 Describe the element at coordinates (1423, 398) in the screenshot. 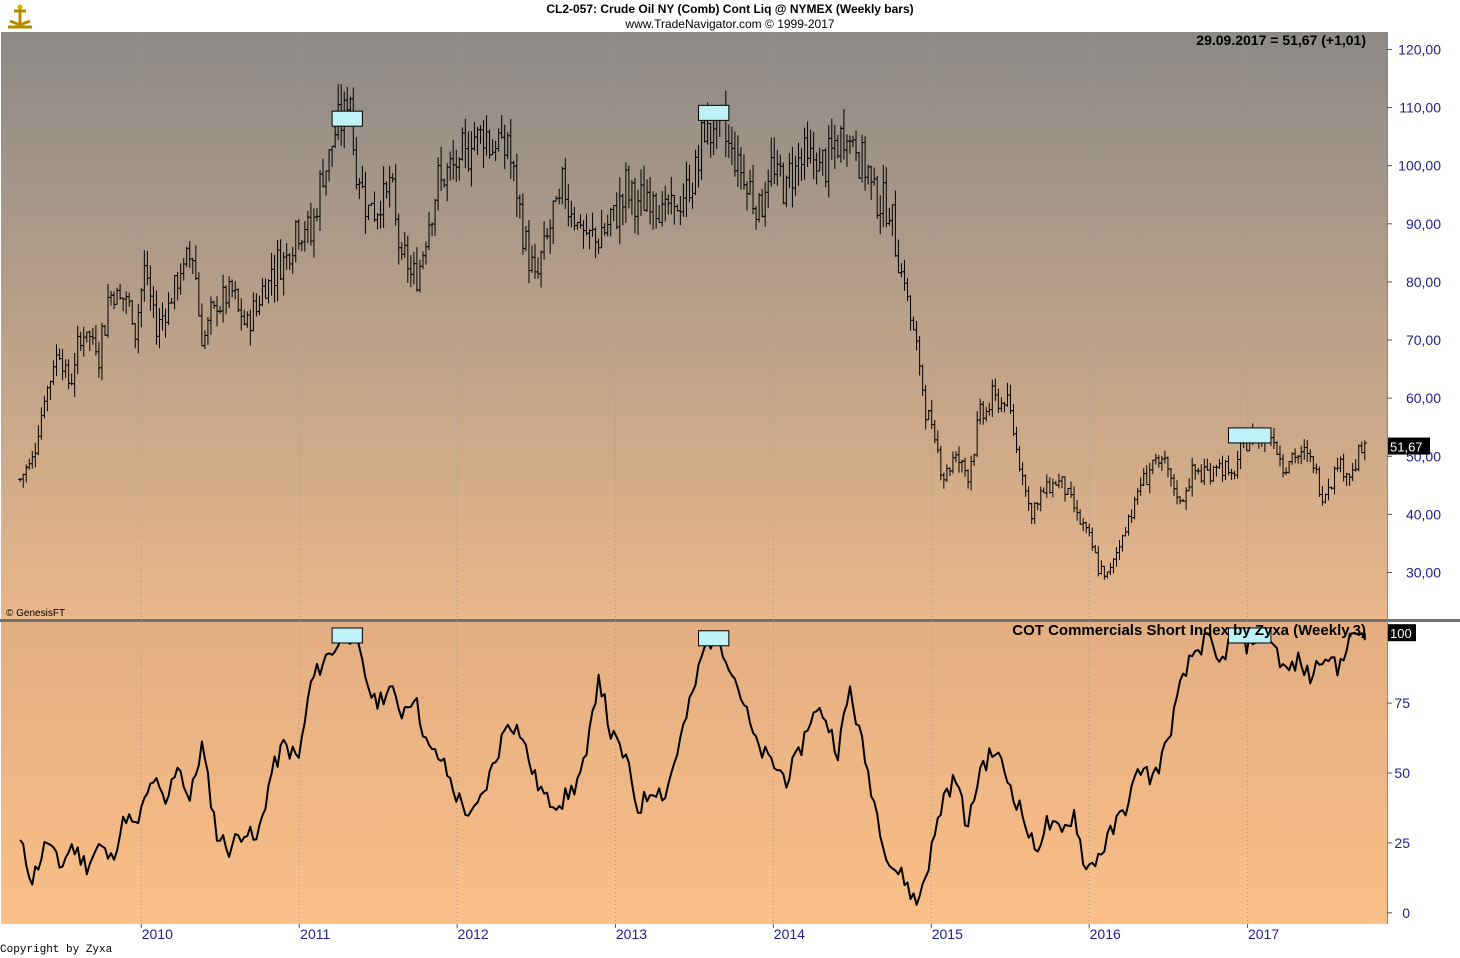

I see `price-tick-label: 60,00` at that location.